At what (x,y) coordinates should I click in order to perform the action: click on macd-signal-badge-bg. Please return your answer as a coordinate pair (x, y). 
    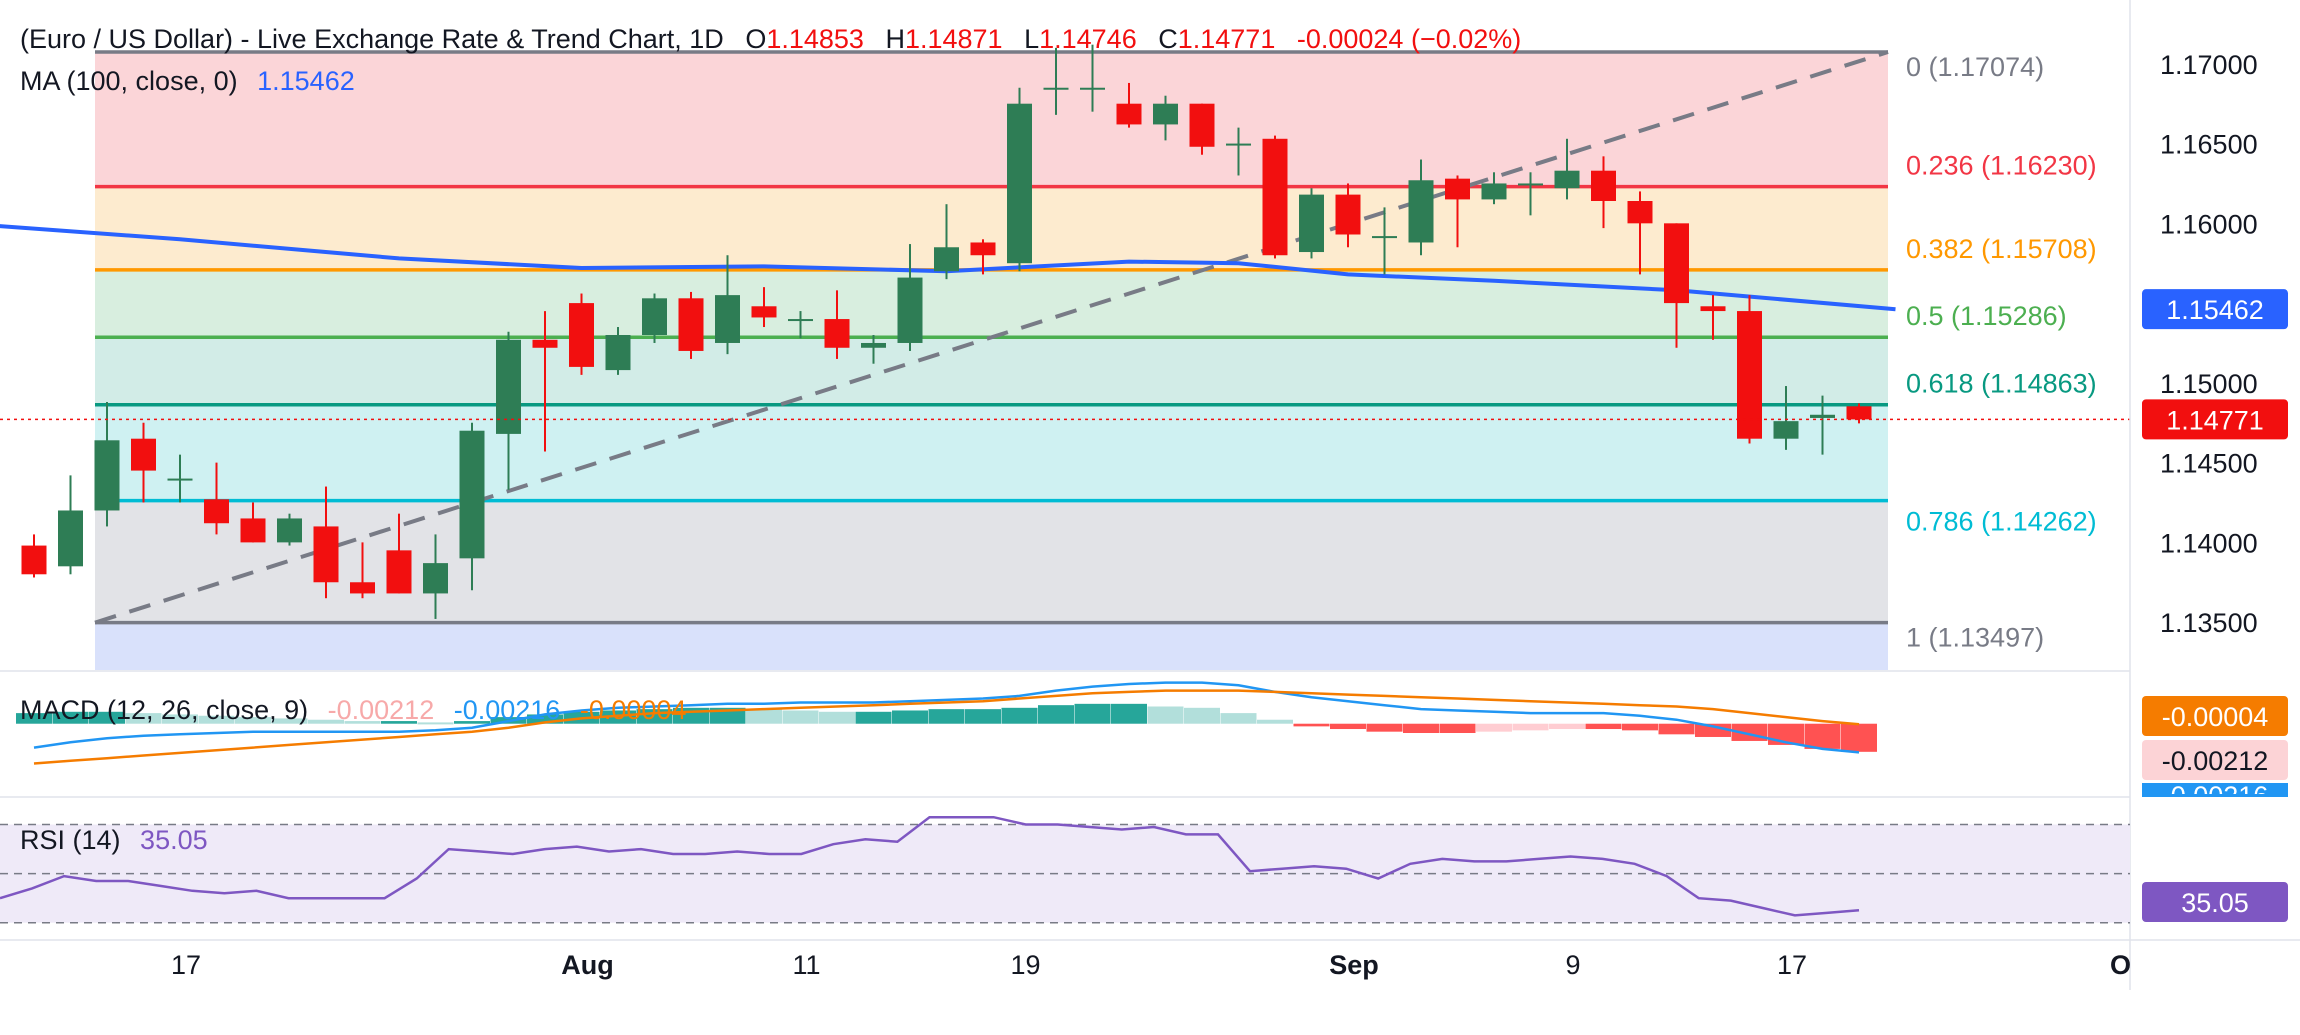
    Looking at the image, I should click on (2215, 716).